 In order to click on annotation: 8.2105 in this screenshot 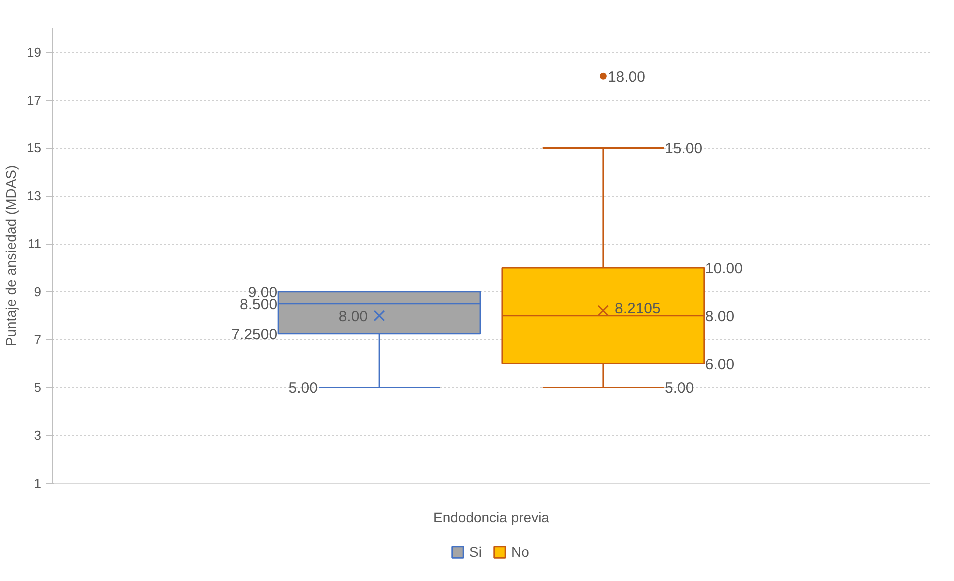, I will do `click(637, 309)`.